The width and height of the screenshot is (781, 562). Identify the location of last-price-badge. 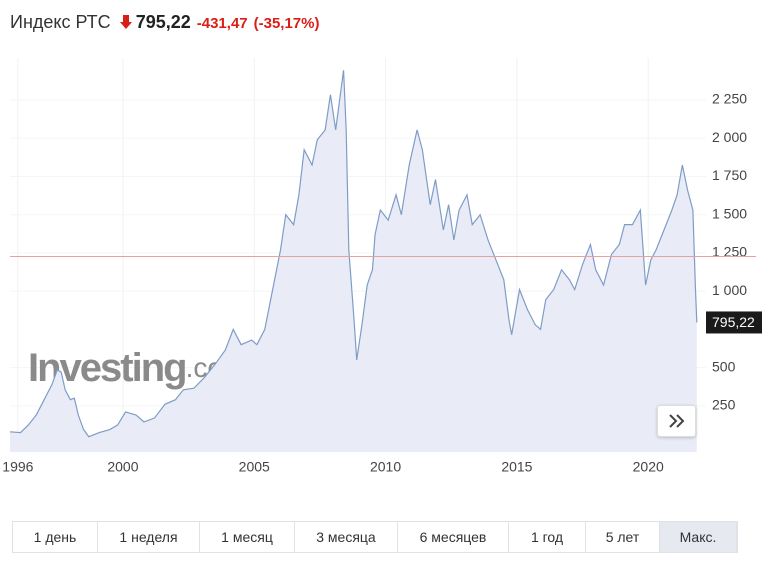
(734, 322).